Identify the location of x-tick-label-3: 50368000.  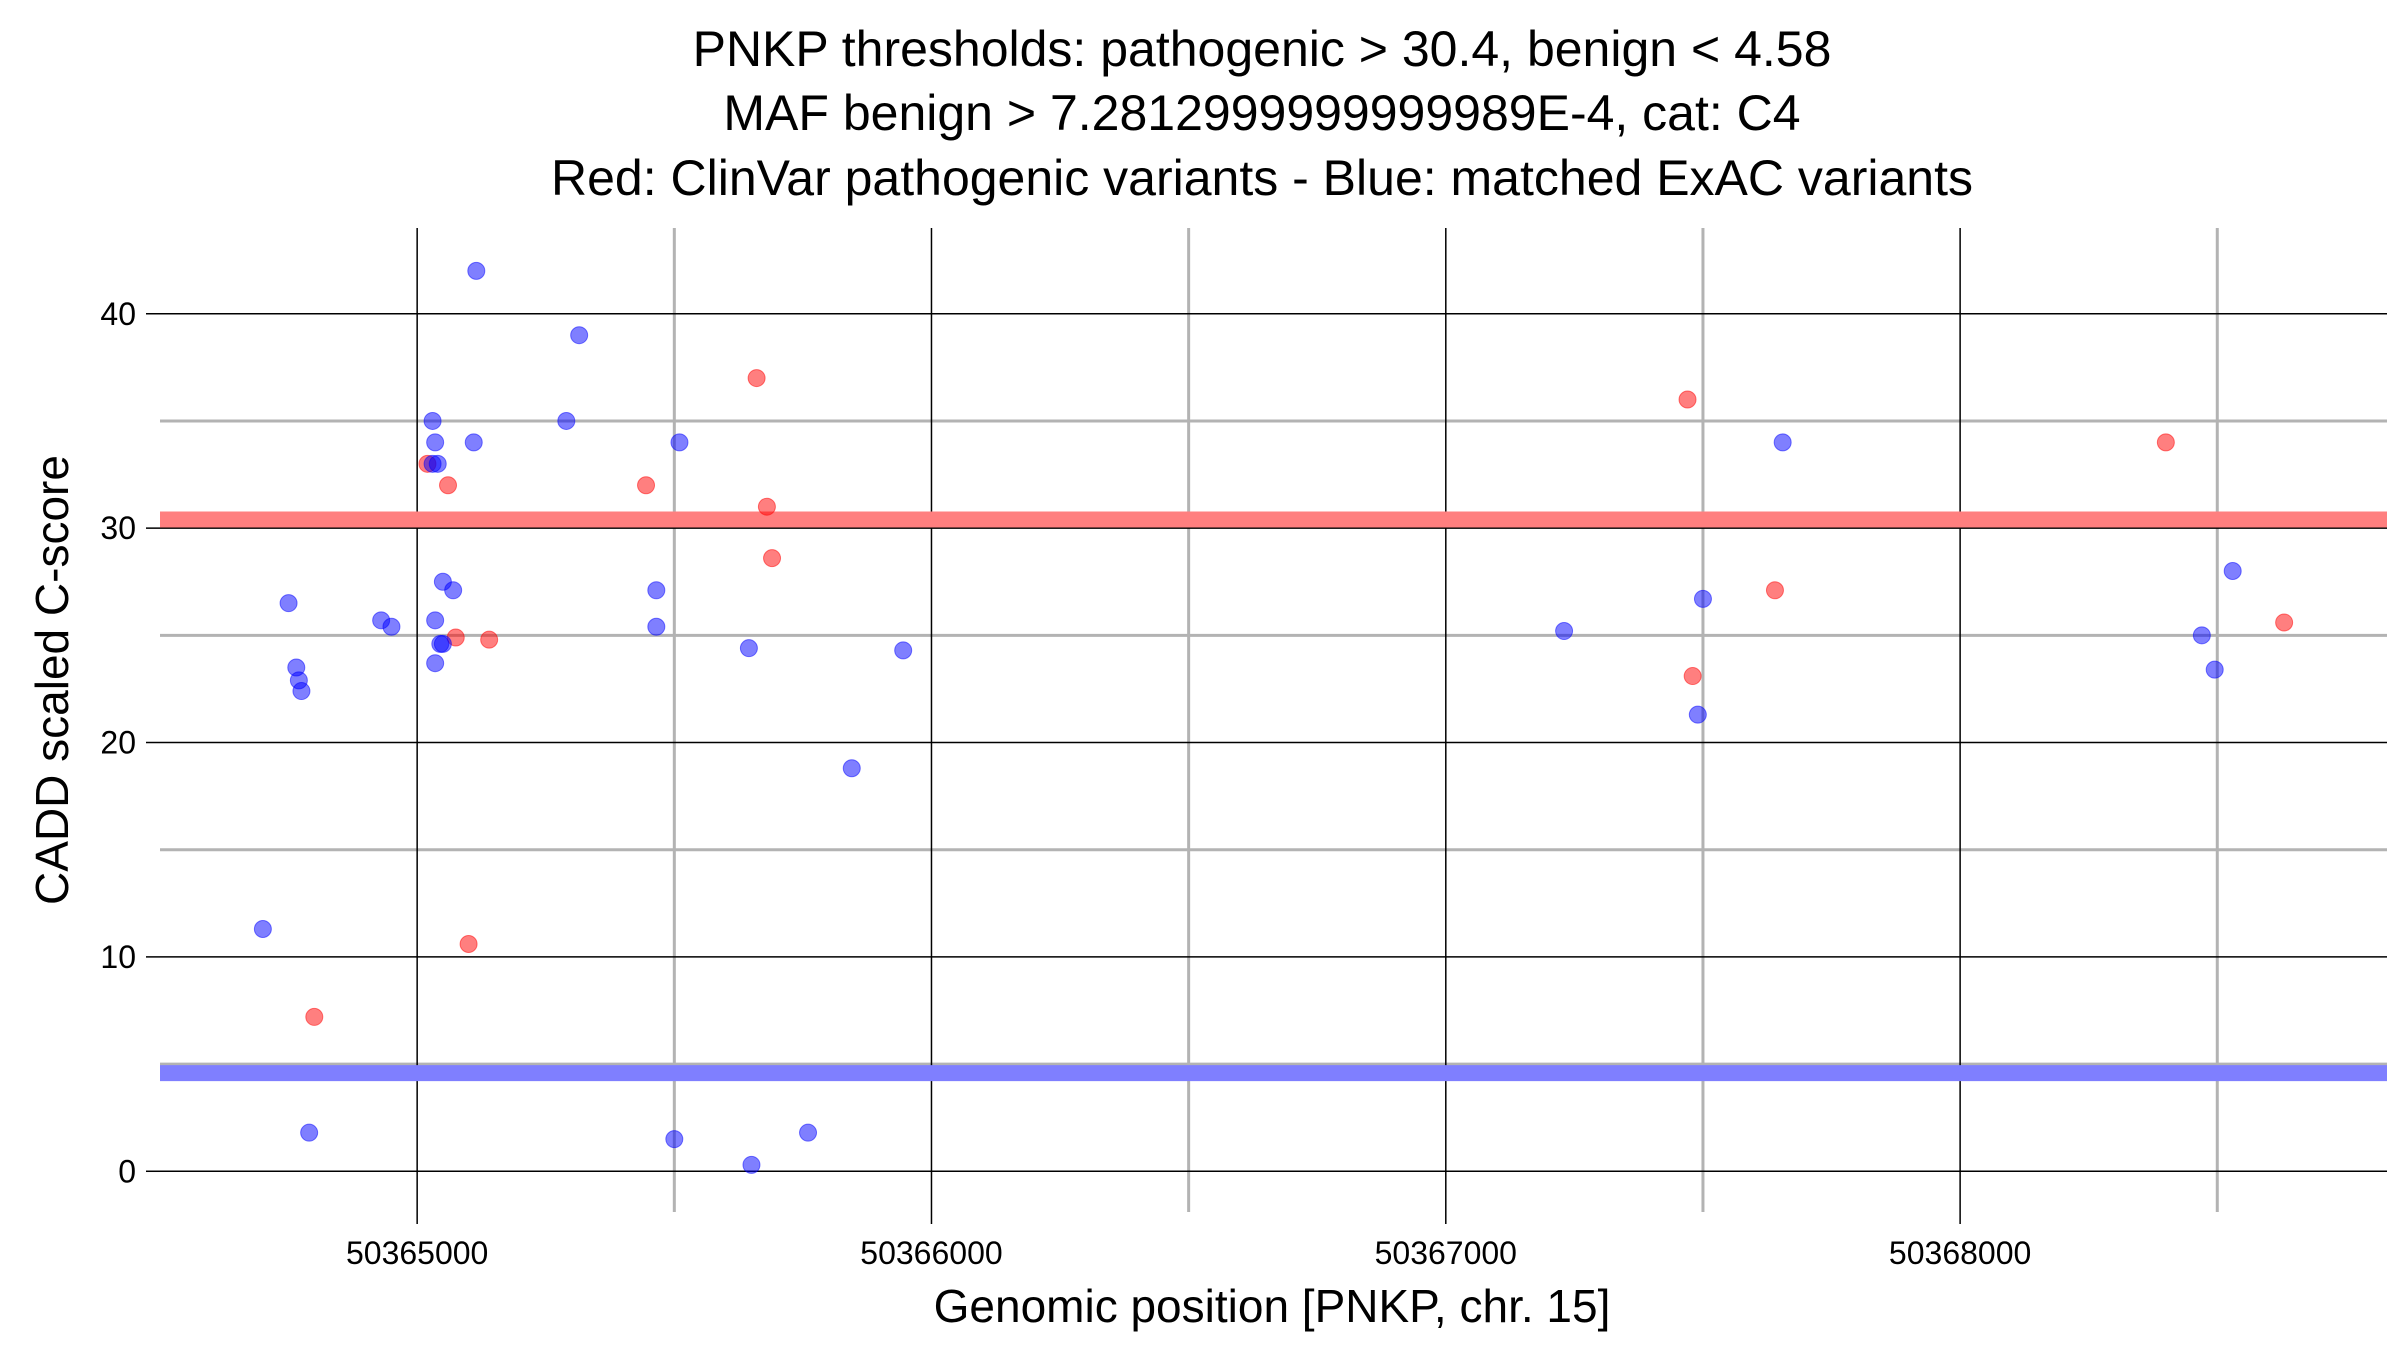
(1960, 1253).